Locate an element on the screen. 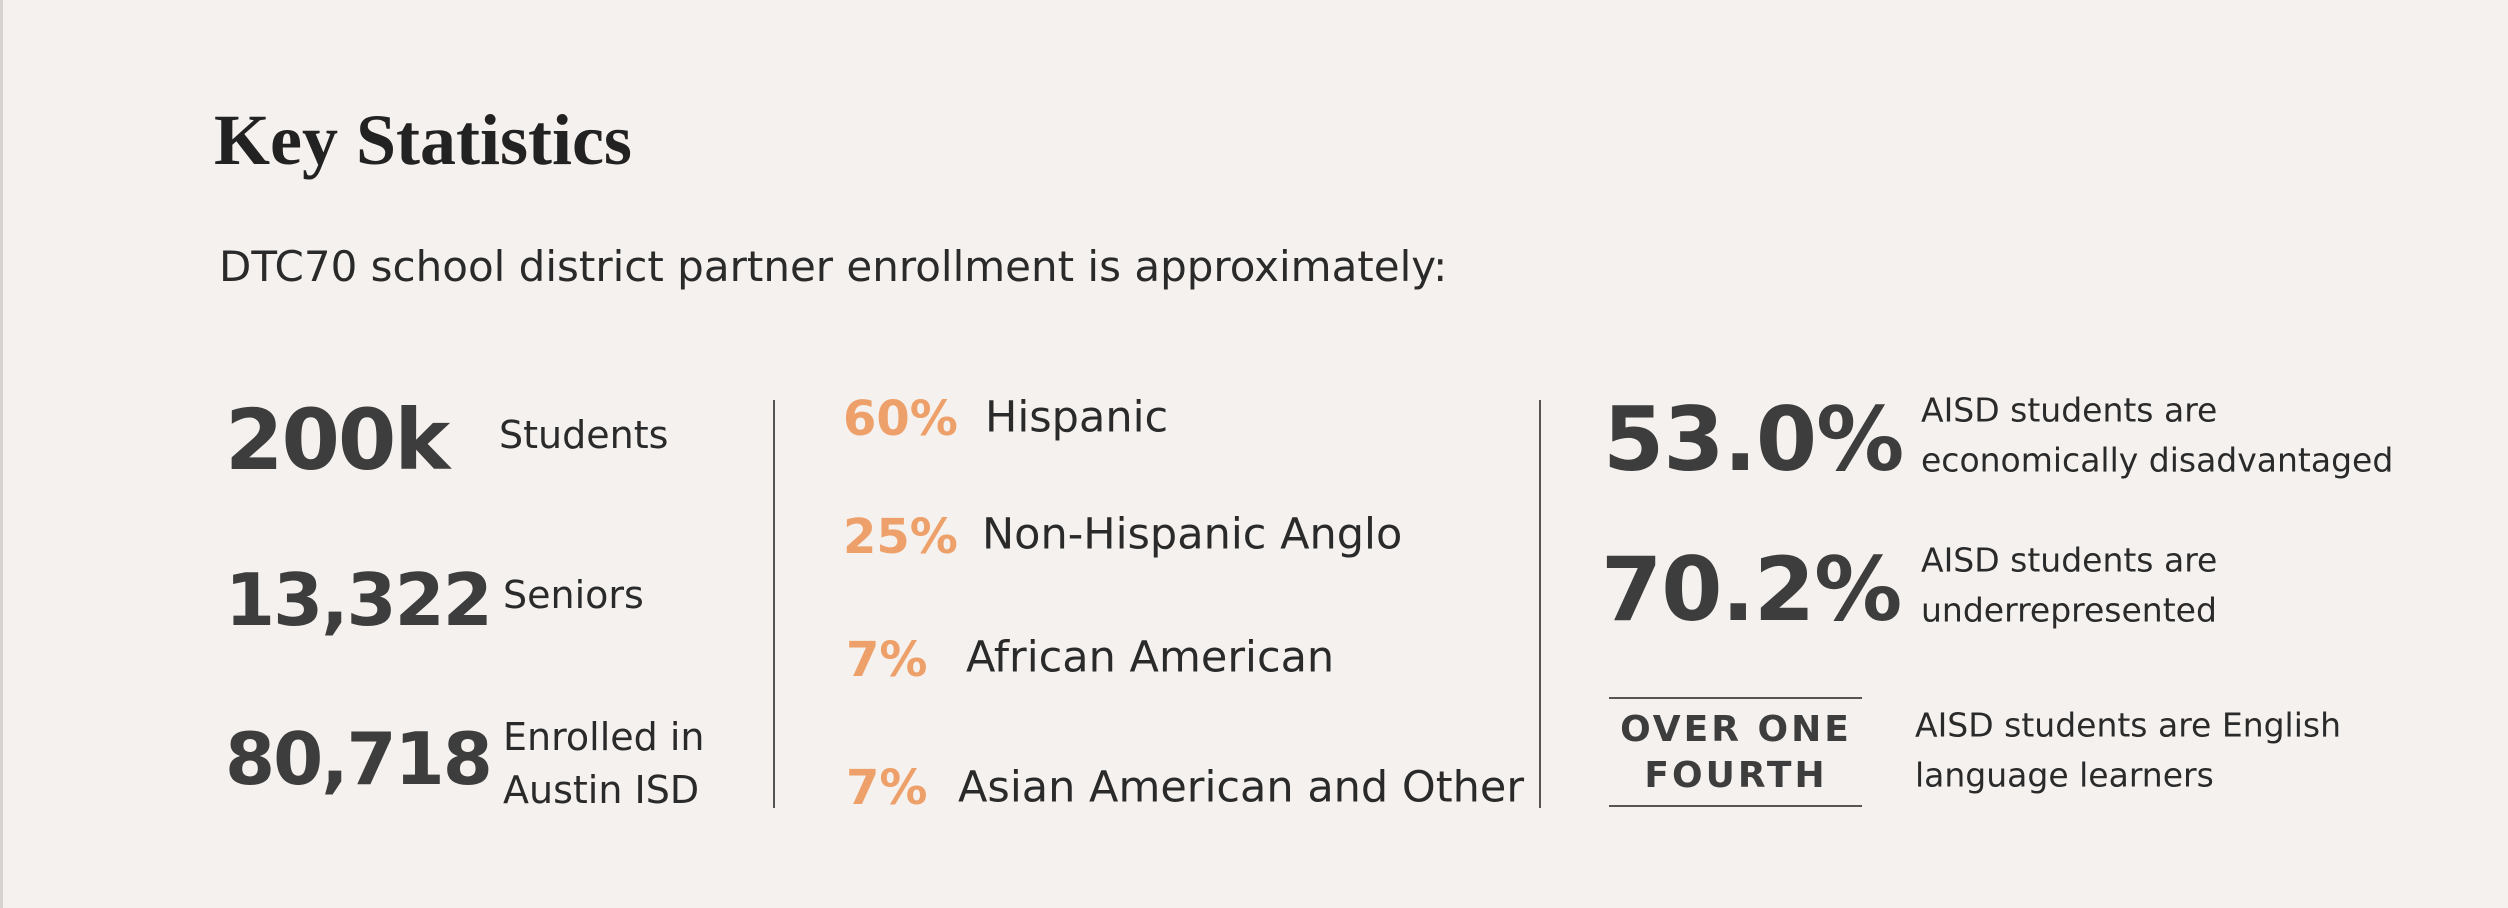 Image resolution: width=2508 pixels, height=908 pixels. stat-value: 53.0% is located at coordinates (1753, 439).